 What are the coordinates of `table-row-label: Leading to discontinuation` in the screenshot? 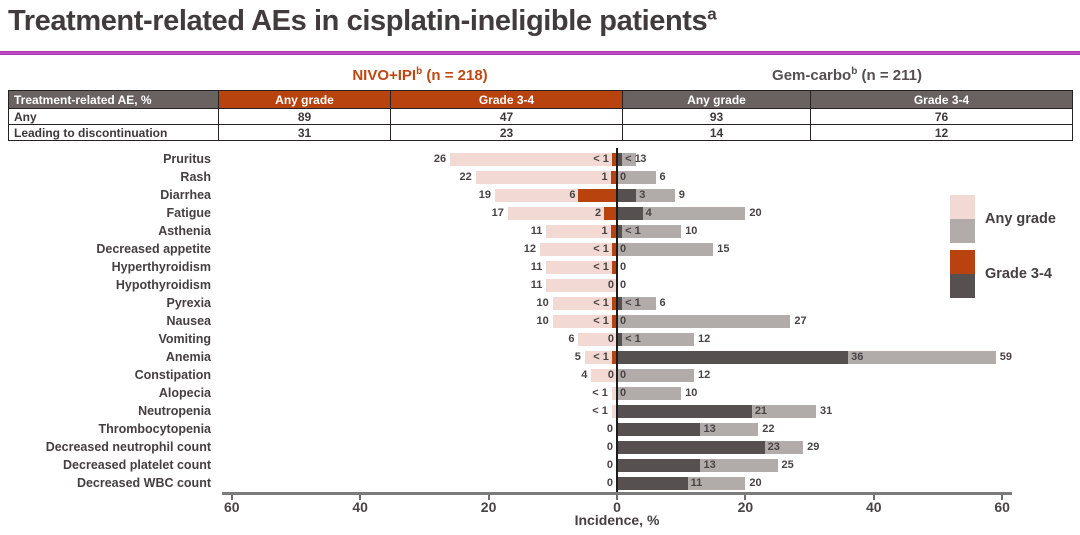 It's located at (113, 132).